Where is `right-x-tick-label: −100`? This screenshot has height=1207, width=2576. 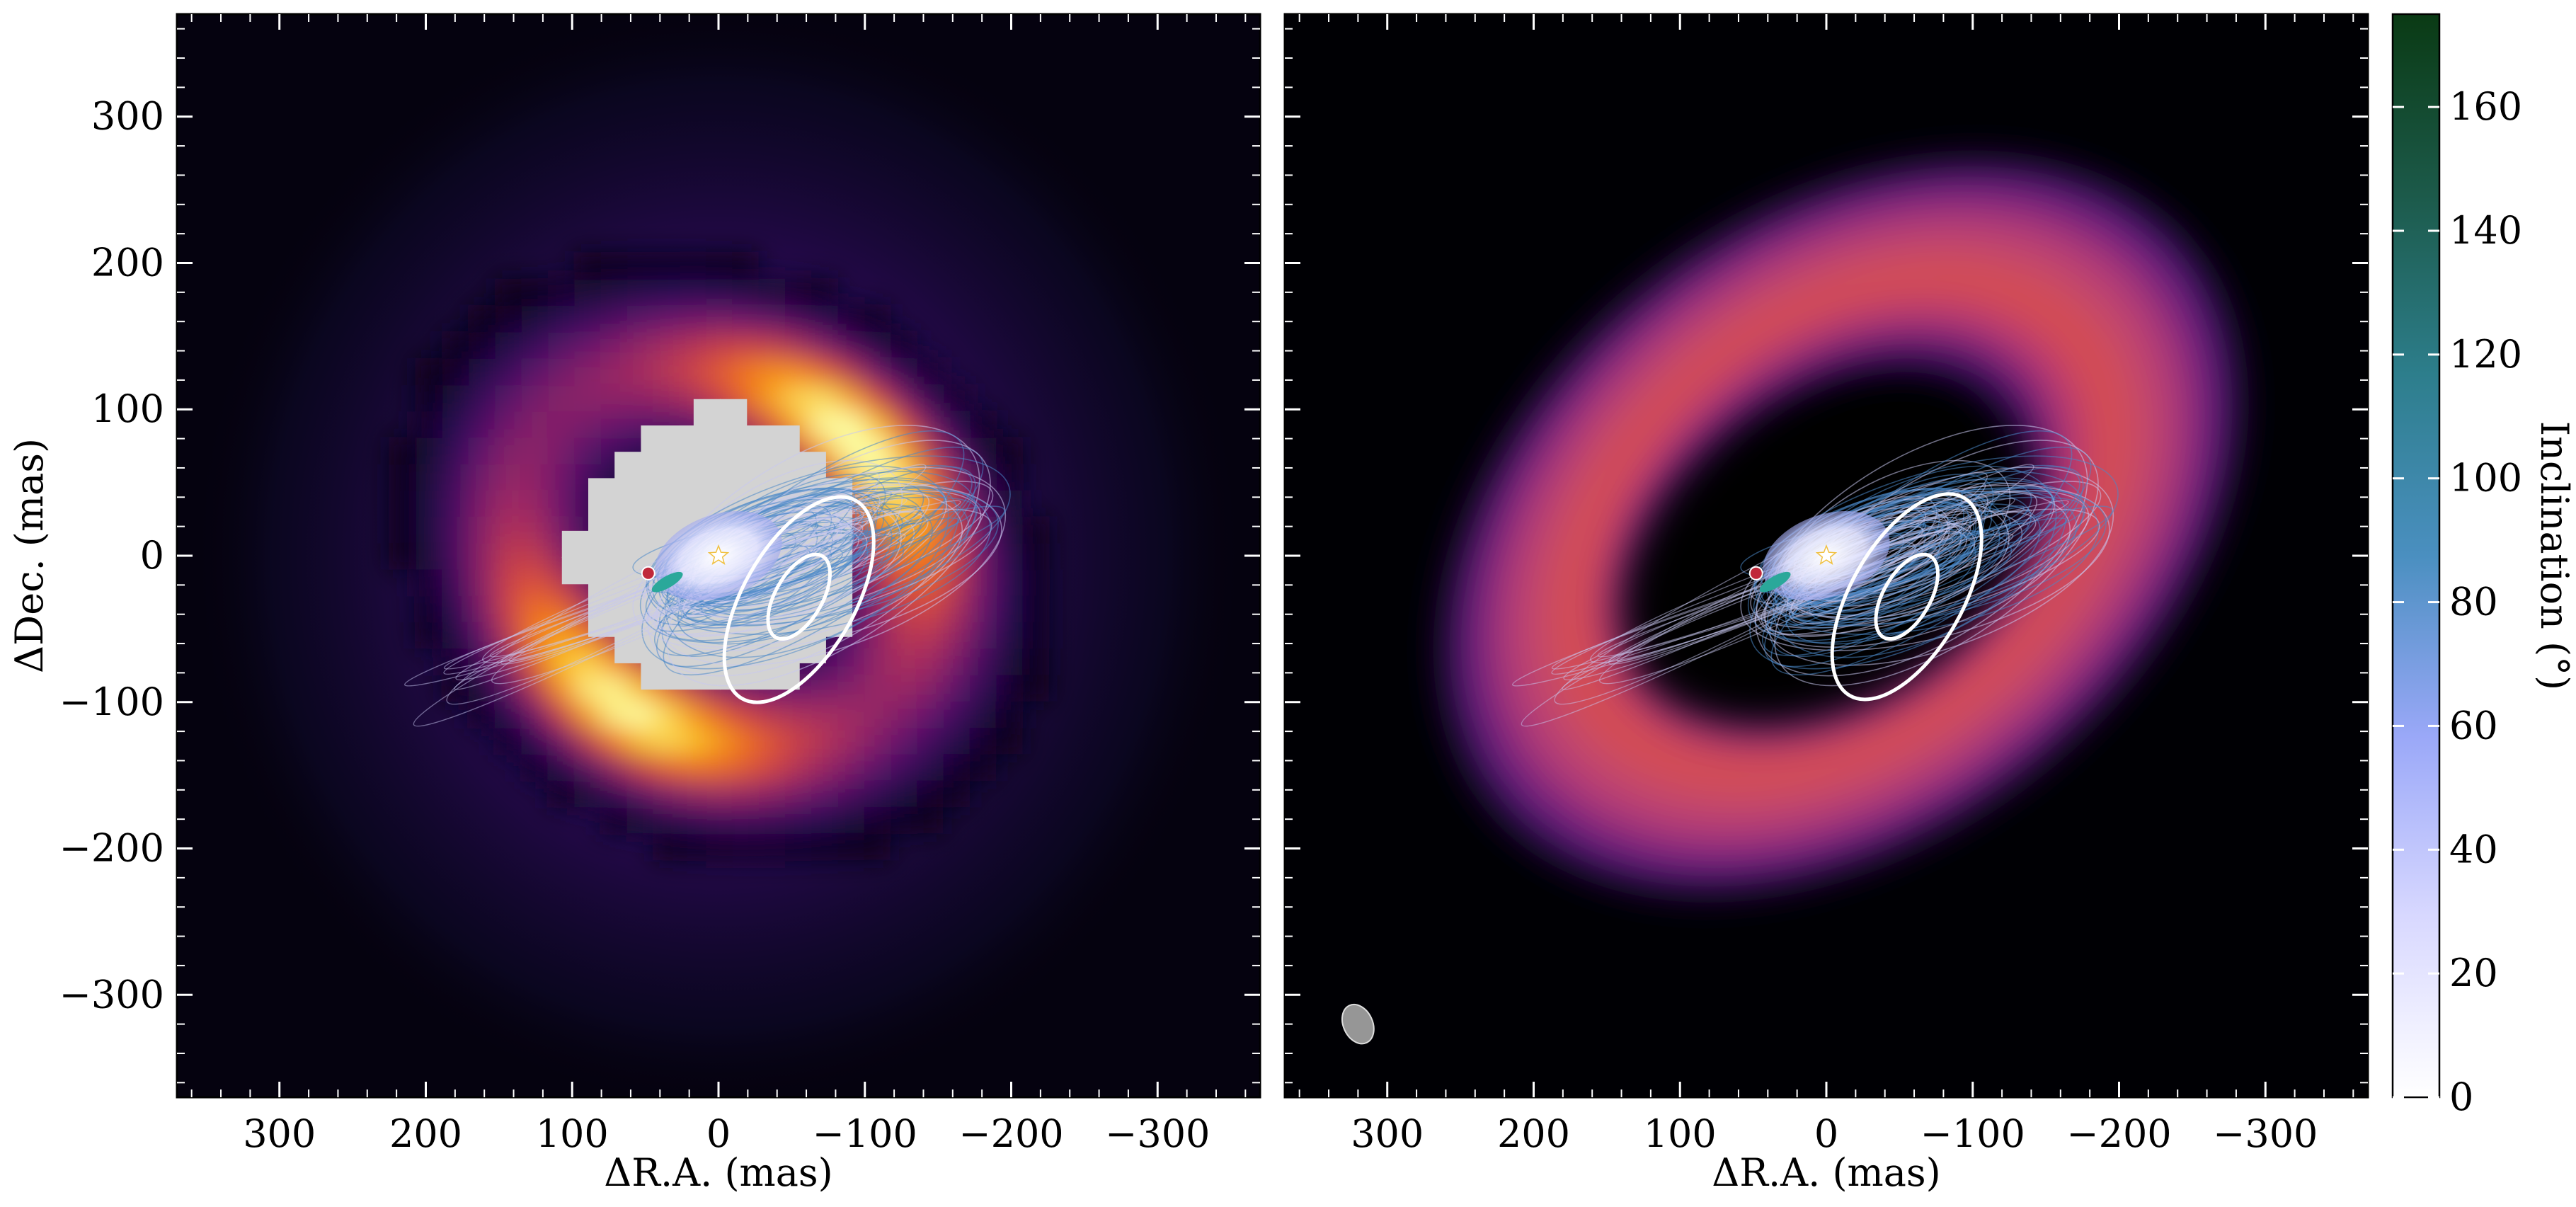
right-x-tick-label: −100 is located at coordinates (1972, 1133).